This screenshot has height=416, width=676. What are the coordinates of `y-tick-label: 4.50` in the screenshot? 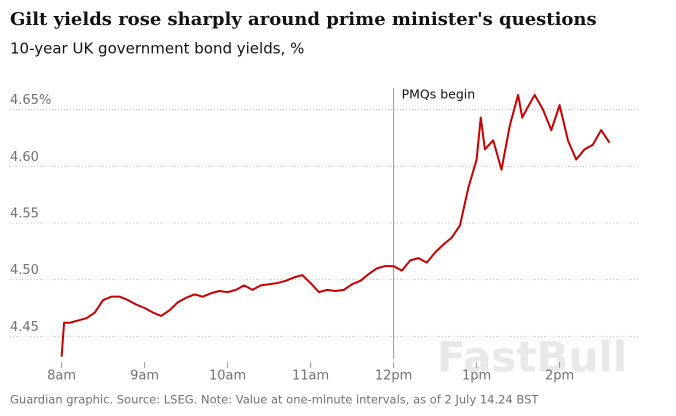 It's located at (24, 270).